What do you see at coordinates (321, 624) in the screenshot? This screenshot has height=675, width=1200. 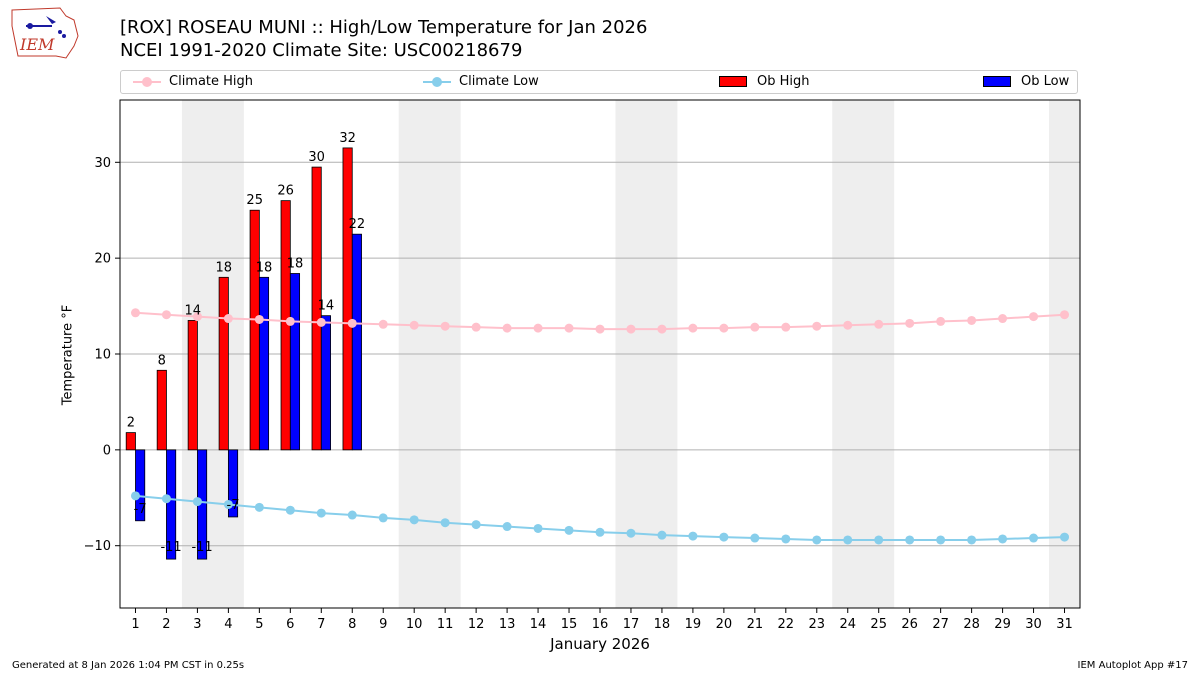 I see `x-tick-label: 7` at bounding box center [321, 624].